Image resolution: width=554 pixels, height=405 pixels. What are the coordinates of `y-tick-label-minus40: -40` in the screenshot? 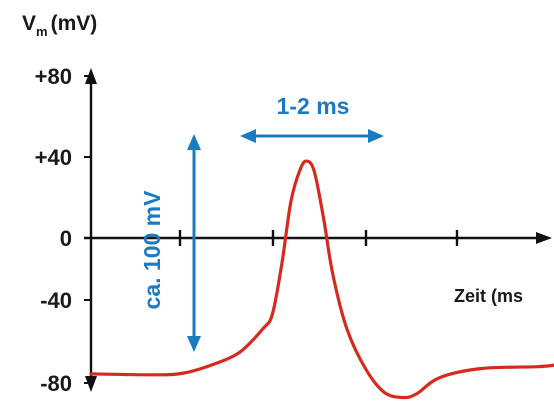 It's located at (56, 300).